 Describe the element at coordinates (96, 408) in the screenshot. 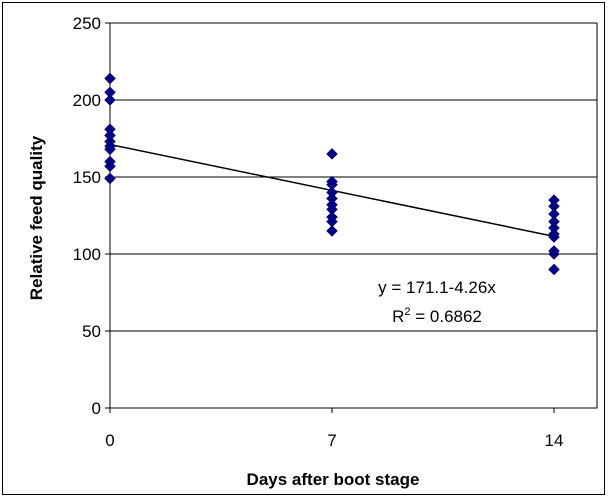

I see `y-tick-label-0: 0` at that location.